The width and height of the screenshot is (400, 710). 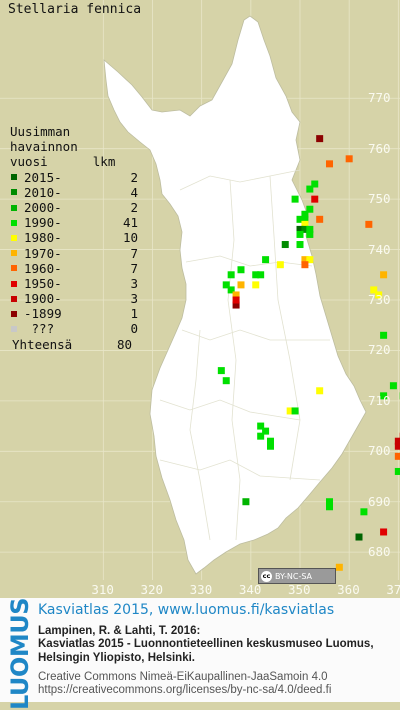 I want to click on legend-period: 1970-, so click(x=58, y=253).